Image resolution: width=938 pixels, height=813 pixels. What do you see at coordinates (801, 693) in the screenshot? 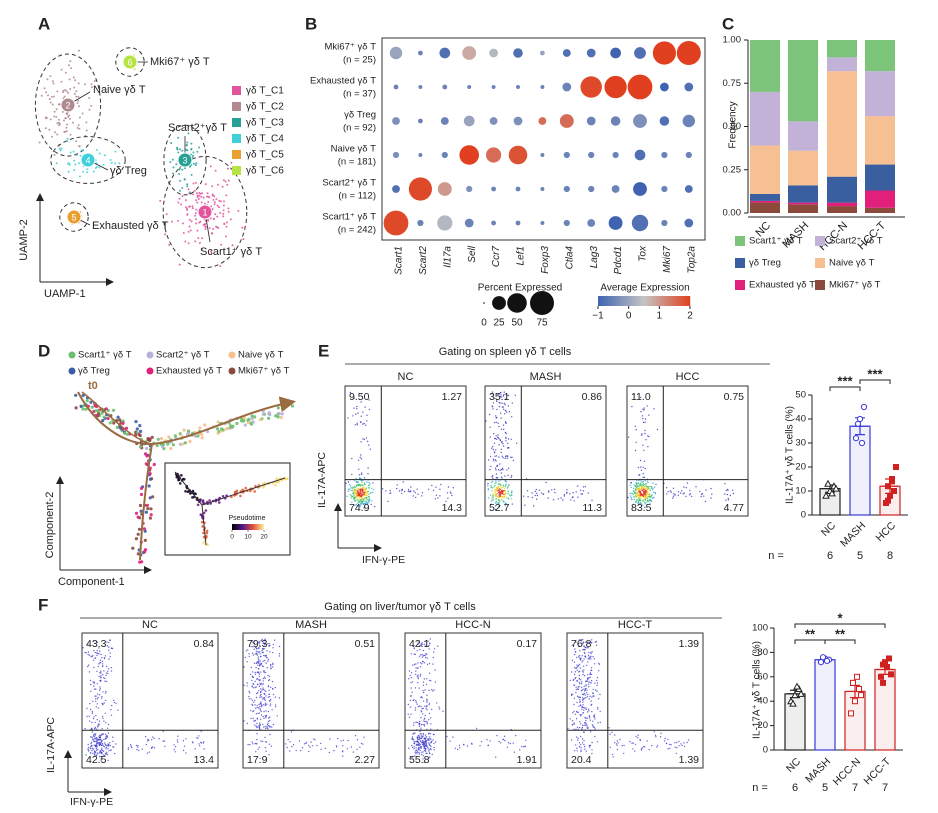
I see `data-point` at bounding box center [801, 693].